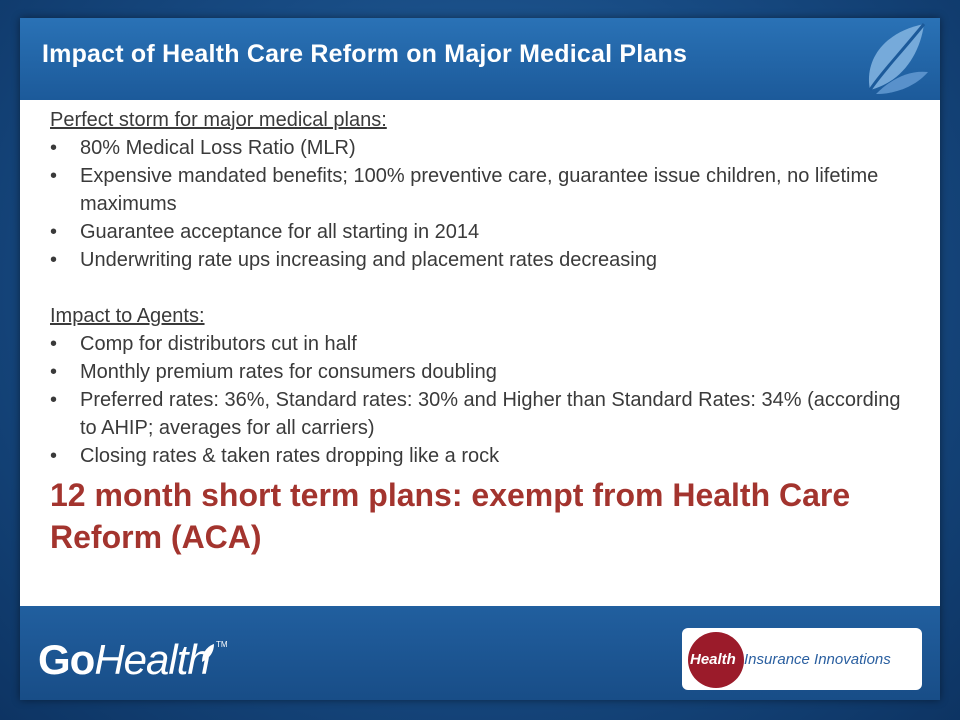 This screenshot has width=960, height=720. I want to click on section-heading: Perfect storm for major medical plans:, so click(218, 120).